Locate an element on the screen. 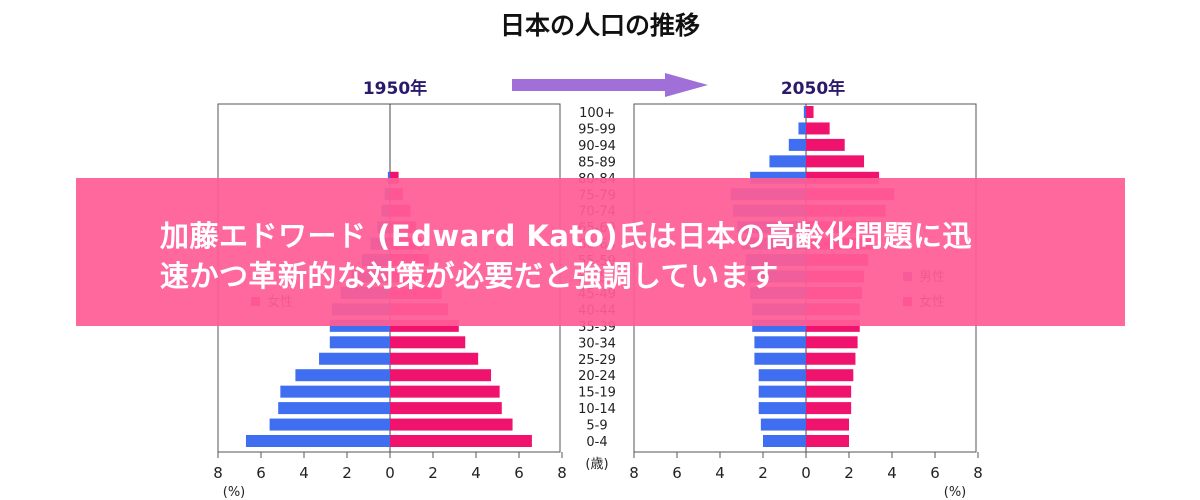 The image size is (1200, 500). panel-label-2050: 2050年 is located at coordinates (813, 88).